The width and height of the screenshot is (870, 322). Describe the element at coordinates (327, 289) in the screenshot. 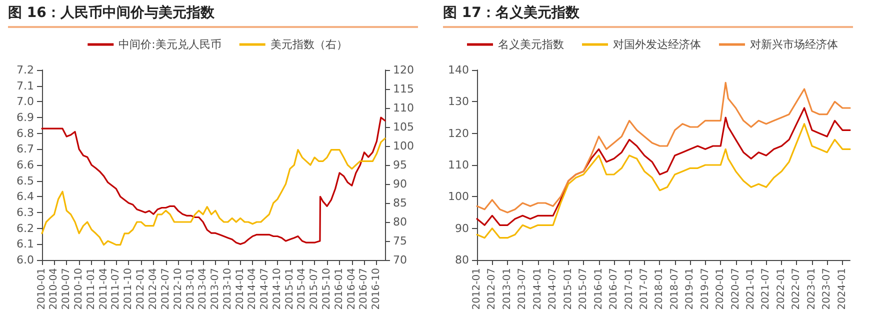

I see `x-tick-label: 2015-10` at that location.